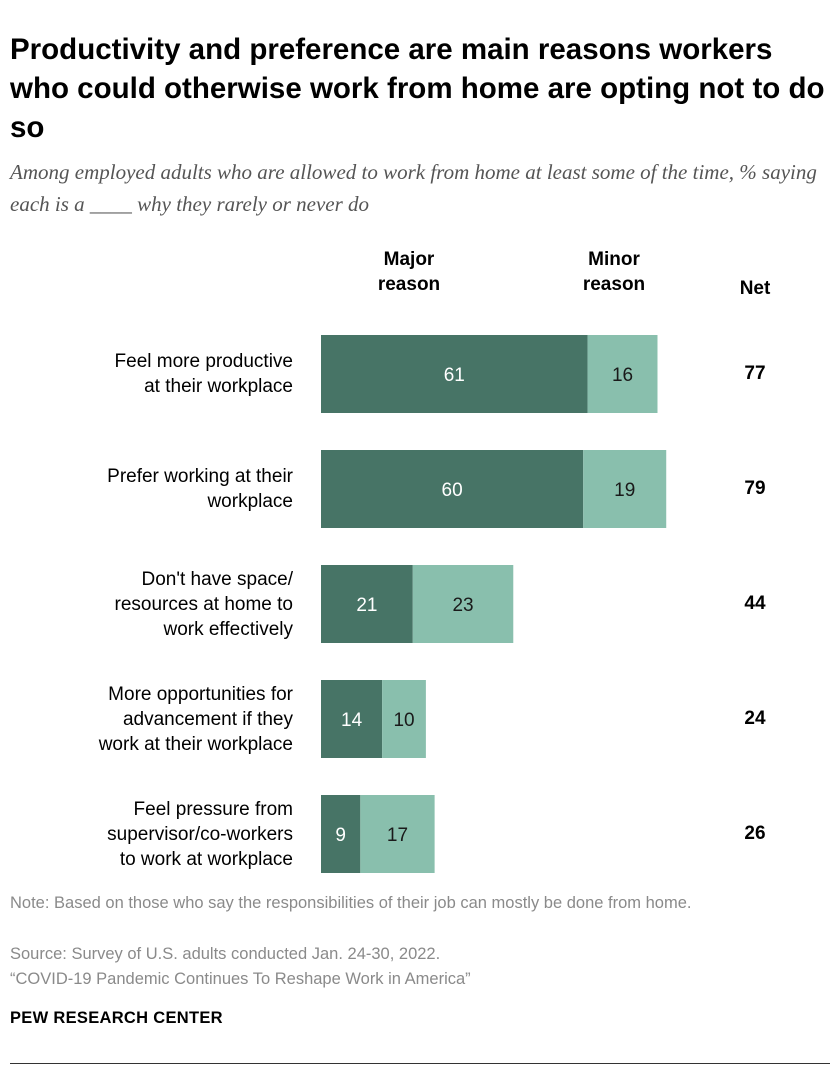 This screenshot has width=840, height=1076. I want to click on data-label-major: 61, so click(454, 375).